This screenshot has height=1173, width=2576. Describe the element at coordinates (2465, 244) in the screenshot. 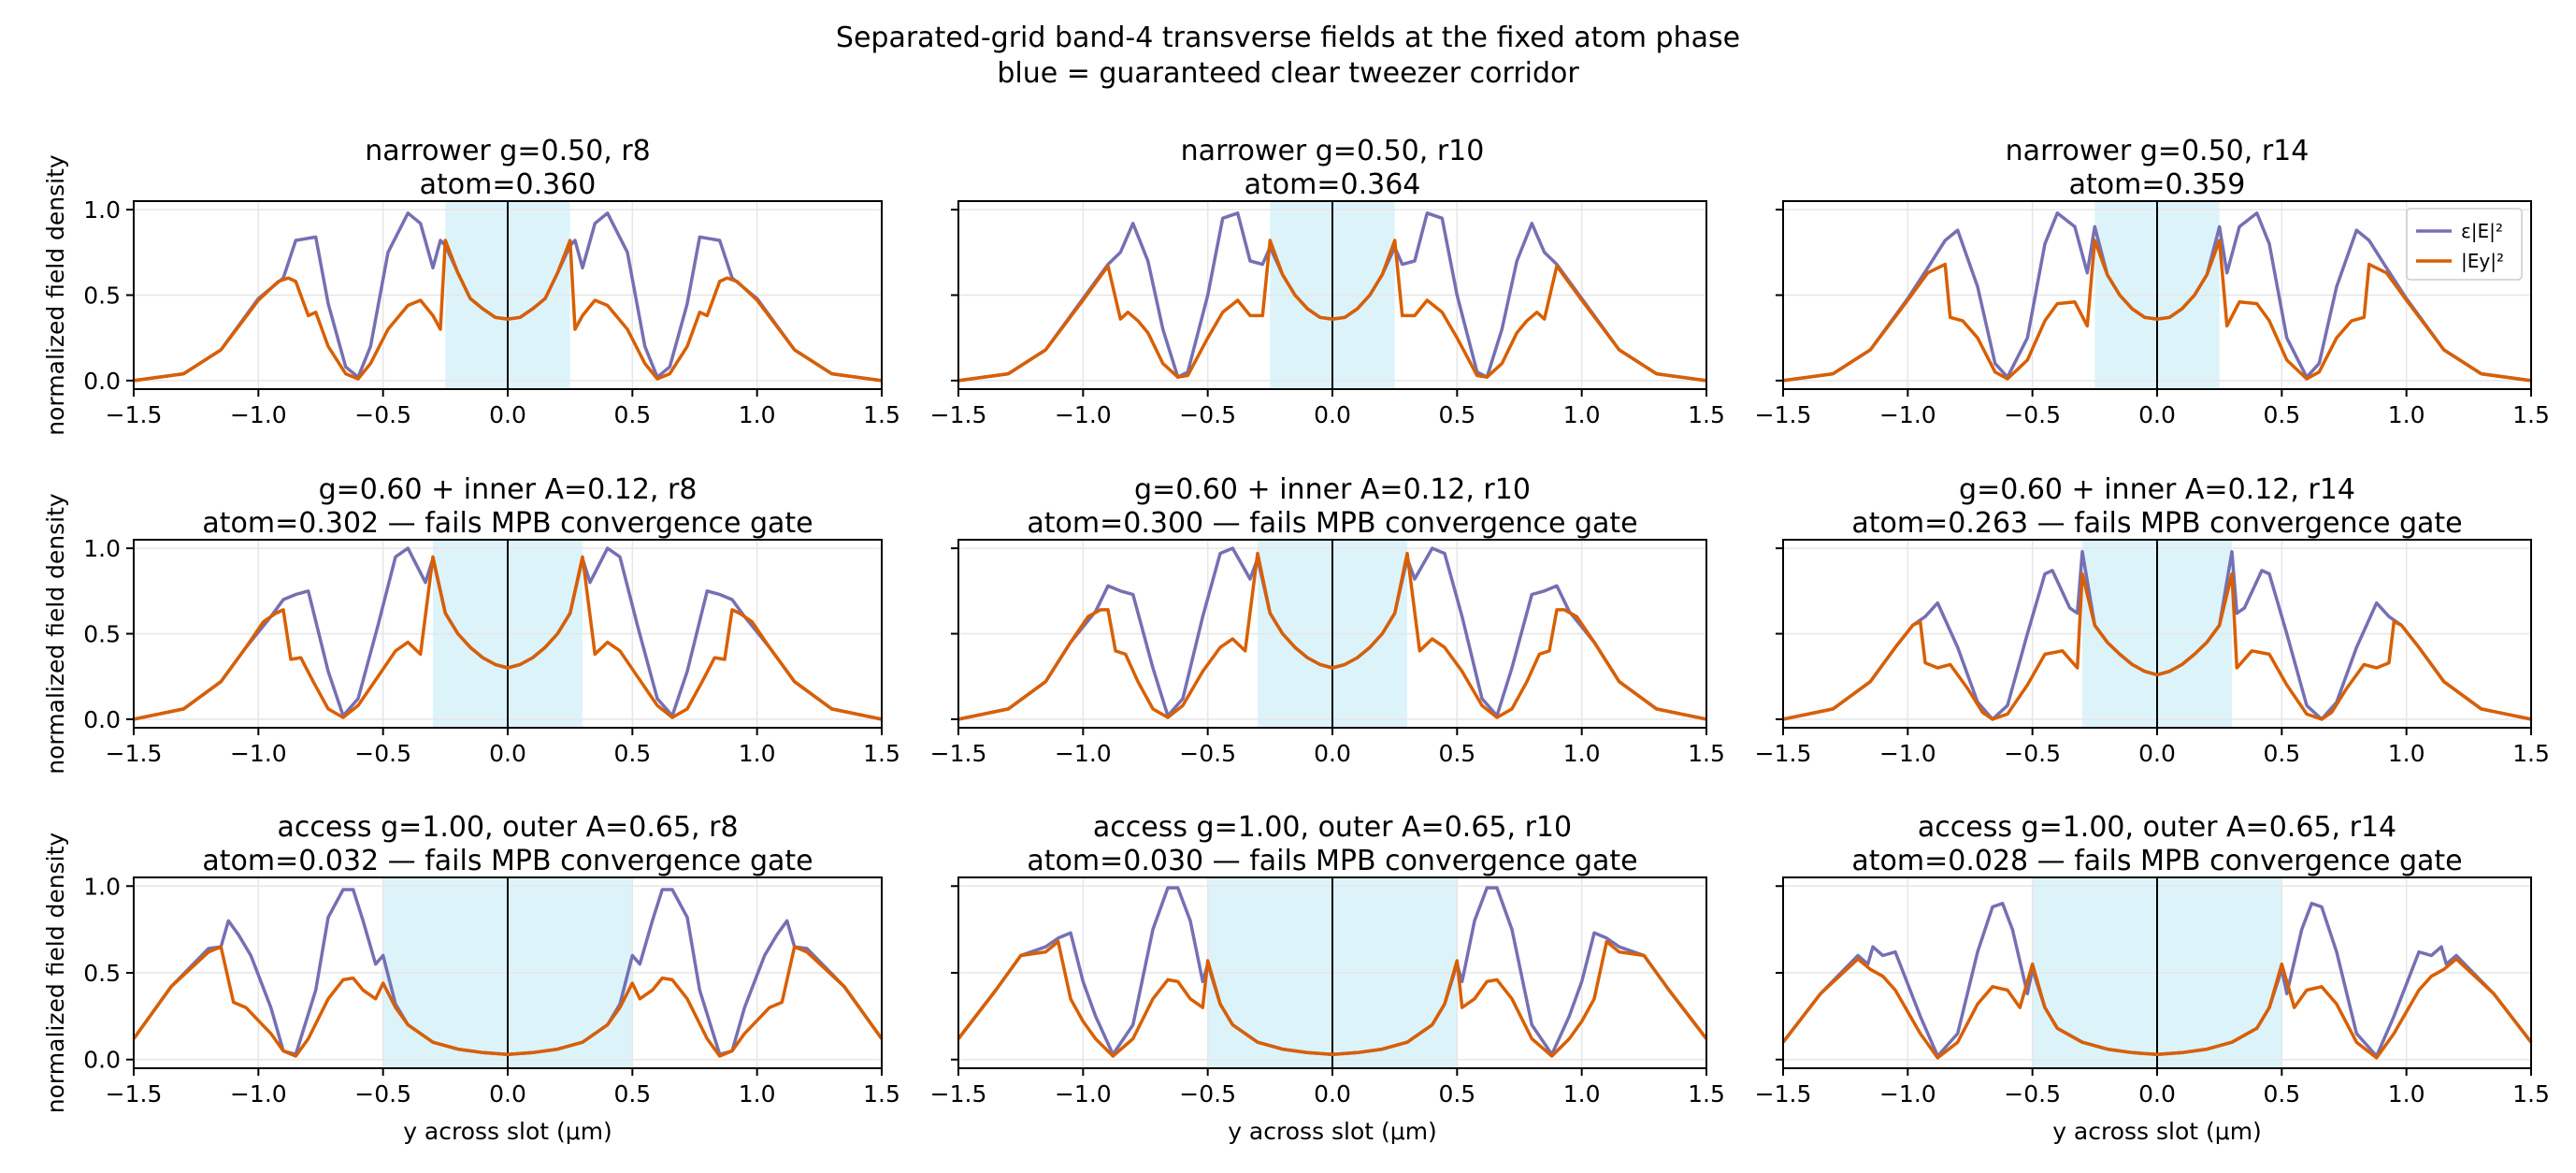

I see `legend: ε|E|² |Ey|²` at that location.